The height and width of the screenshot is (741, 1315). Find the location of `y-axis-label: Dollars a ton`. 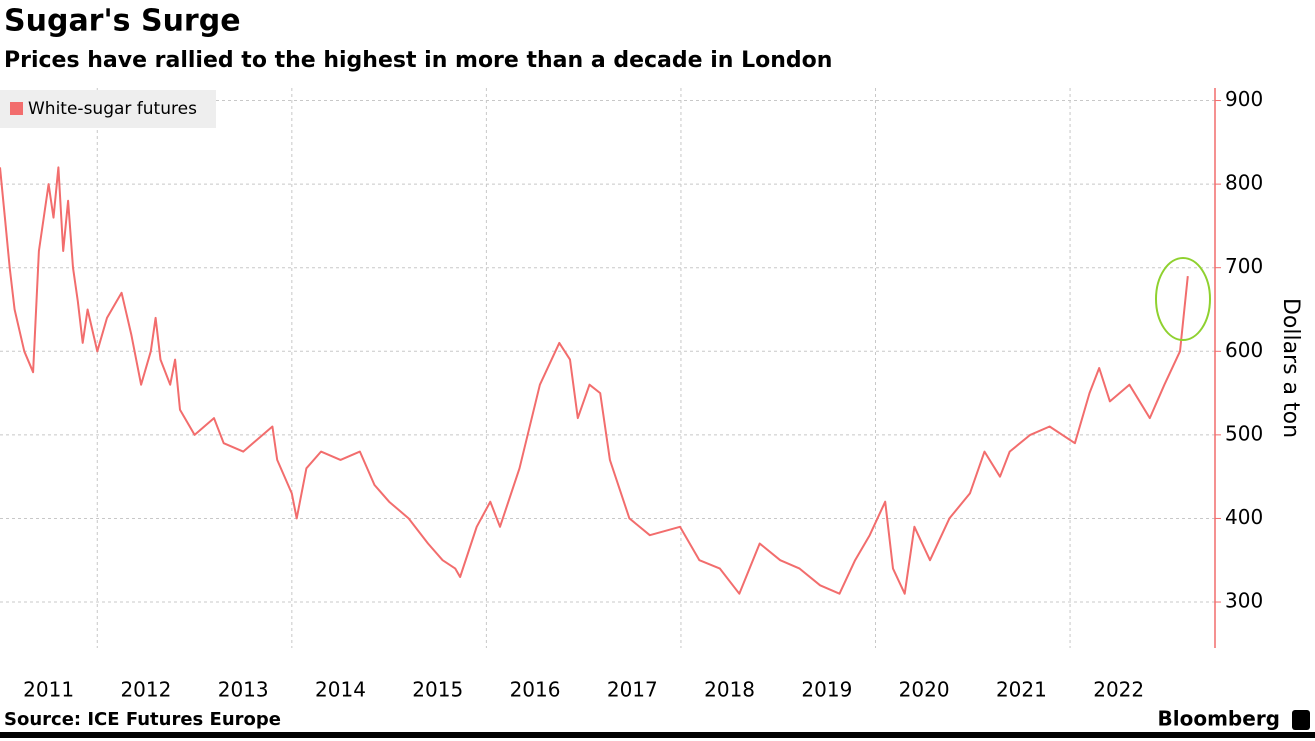

y-axis-label: Dollars a ton is located at coordinates (1290, 368).